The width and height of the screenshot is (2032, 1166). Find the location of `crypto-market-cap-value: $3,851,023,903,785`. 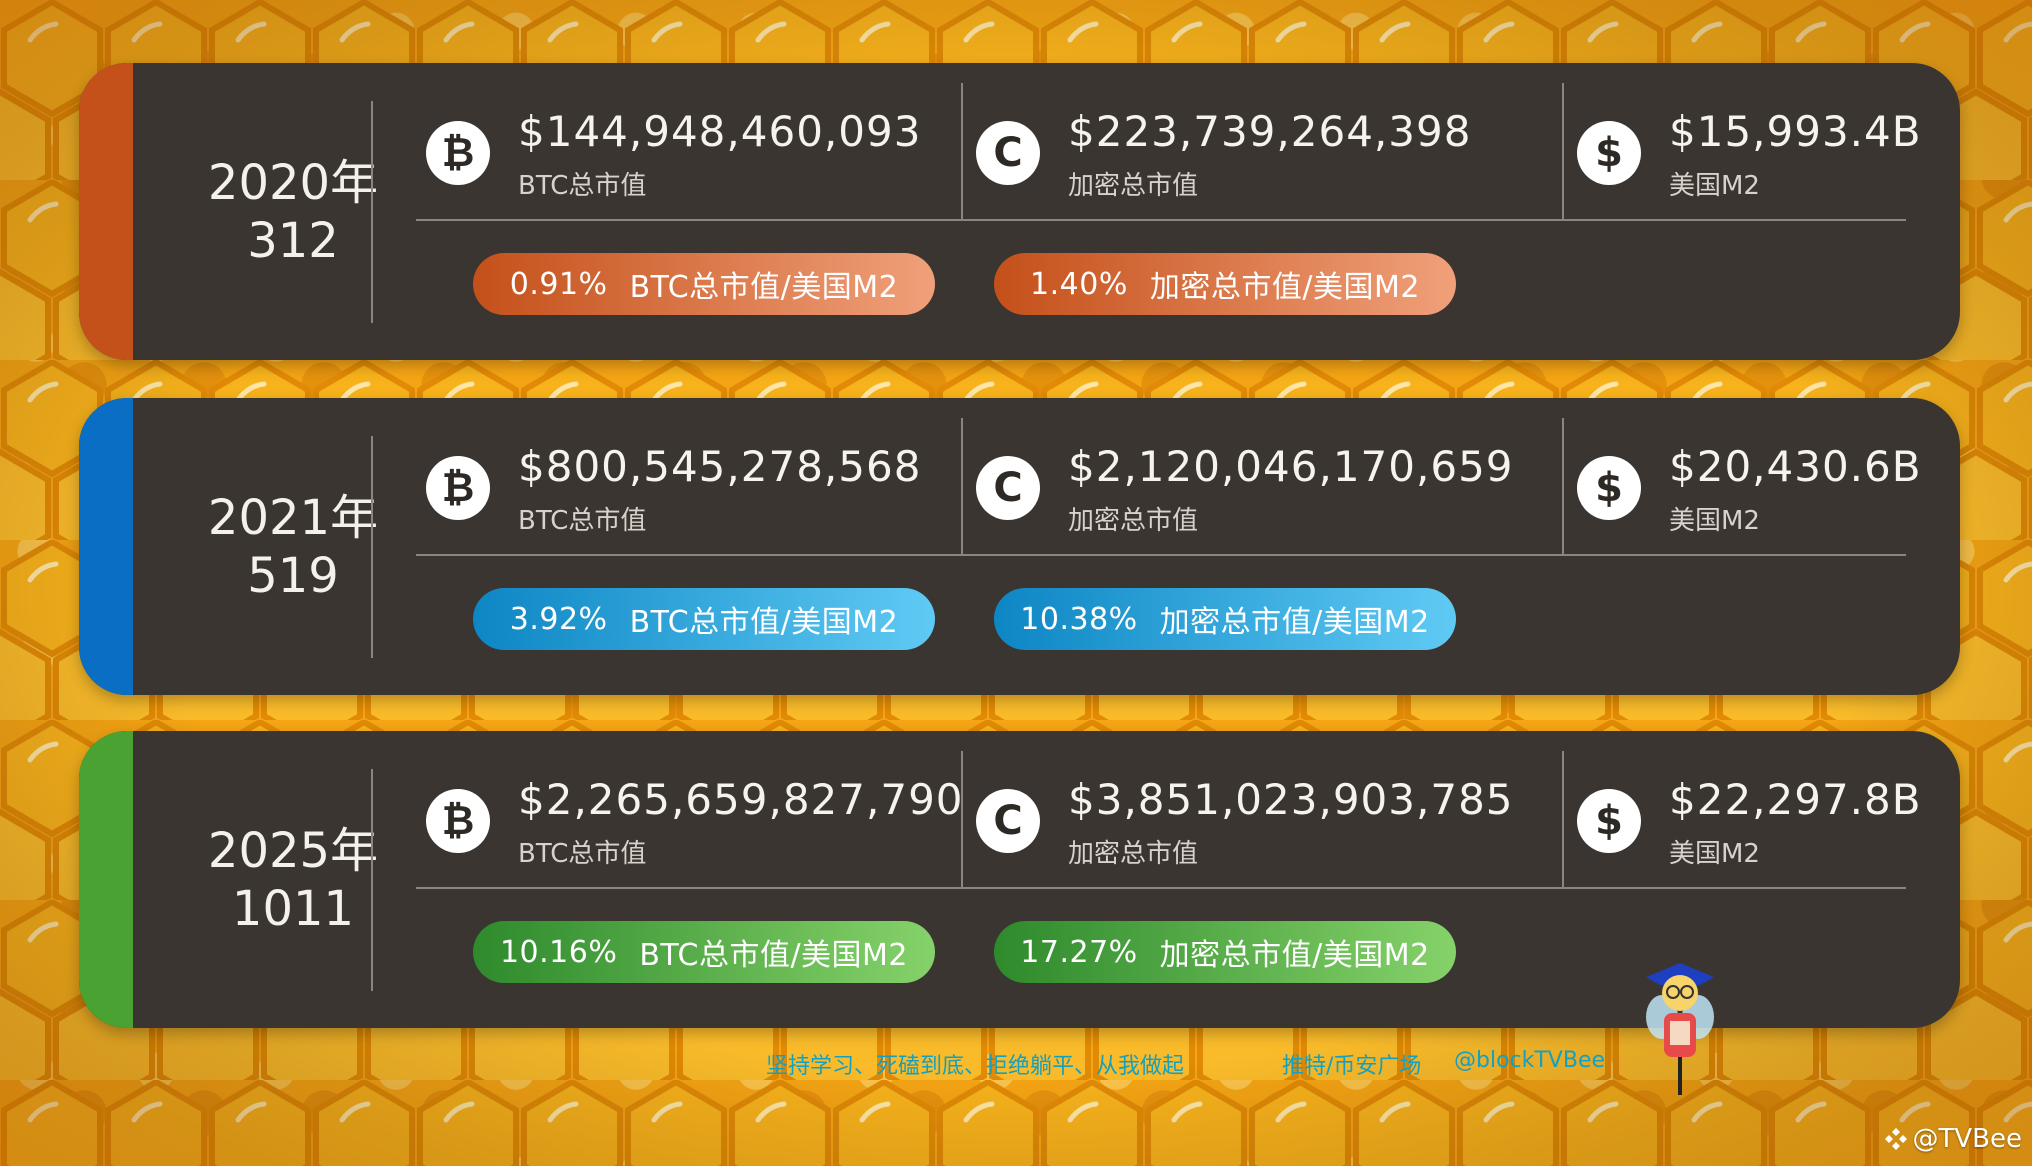

crypto-market-cap-value: $3,851,023,903,785 is located at coordinates (1291, 799).